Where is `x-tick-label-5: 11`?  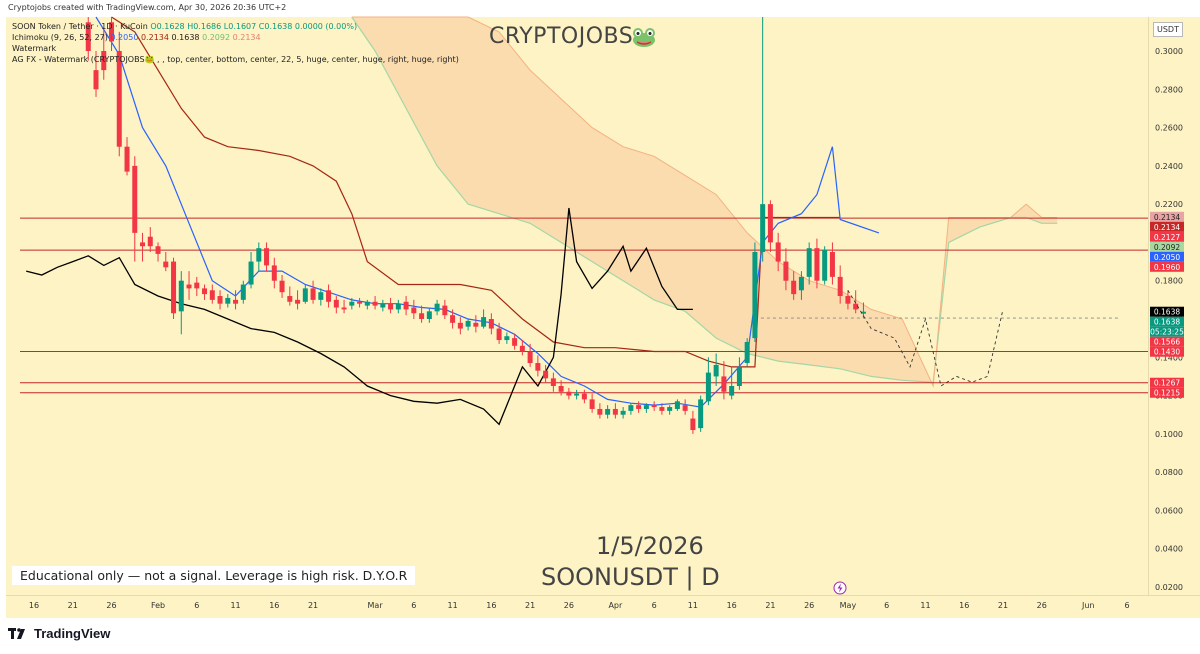 x-tick-label-5: 11 is located at coordinates (235, 605).